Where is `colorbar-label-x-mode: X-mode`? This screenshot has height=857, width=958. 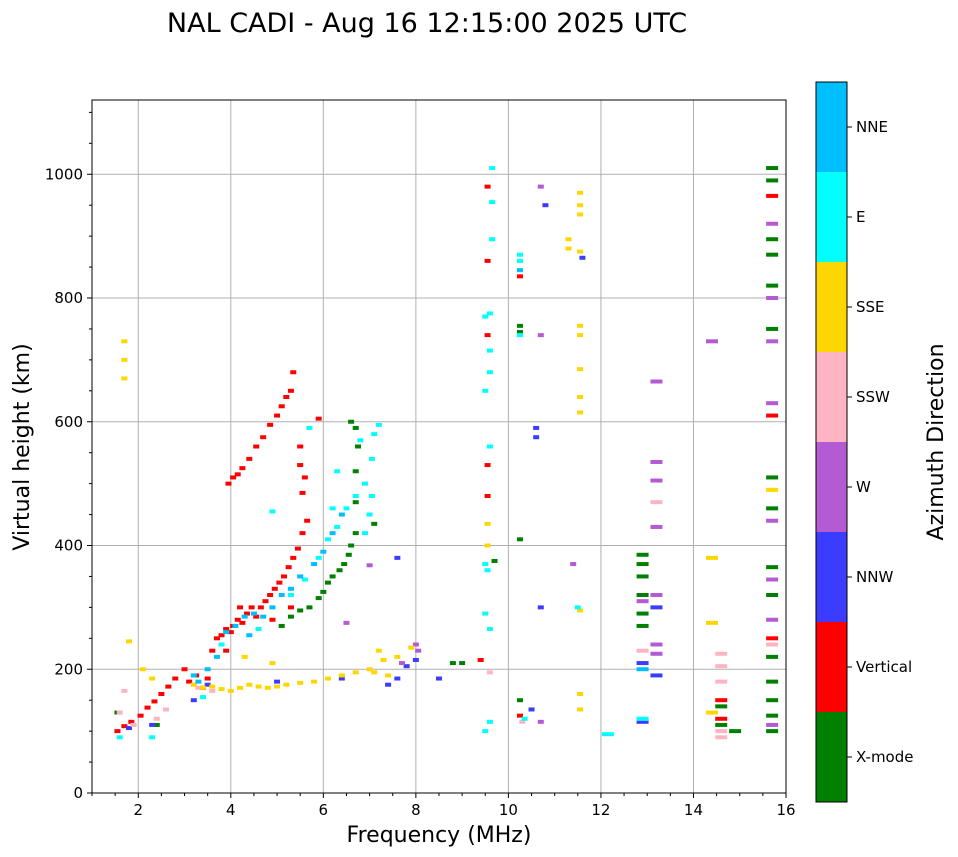 colorbar-label-x-mode: X-mode is located at coordinates (884, 757).